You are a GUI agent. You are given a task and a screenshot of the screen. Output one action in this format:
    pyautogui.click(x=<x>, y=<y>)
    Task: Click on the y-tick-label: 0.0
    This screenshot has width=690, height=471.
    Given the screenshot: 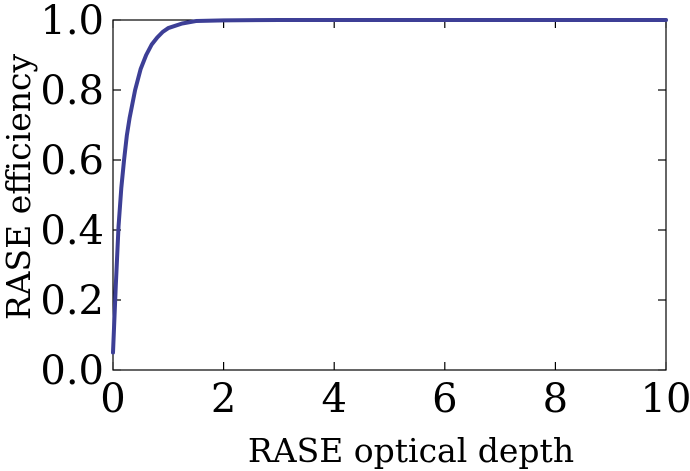 What is the action you would take?
    pyautogui.click(x=72, y=371)
    